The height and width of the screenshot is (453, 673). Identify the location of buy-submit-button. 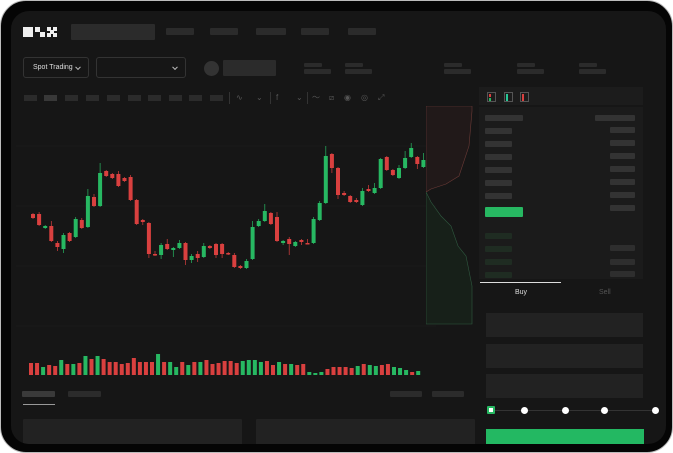
(565, 436).